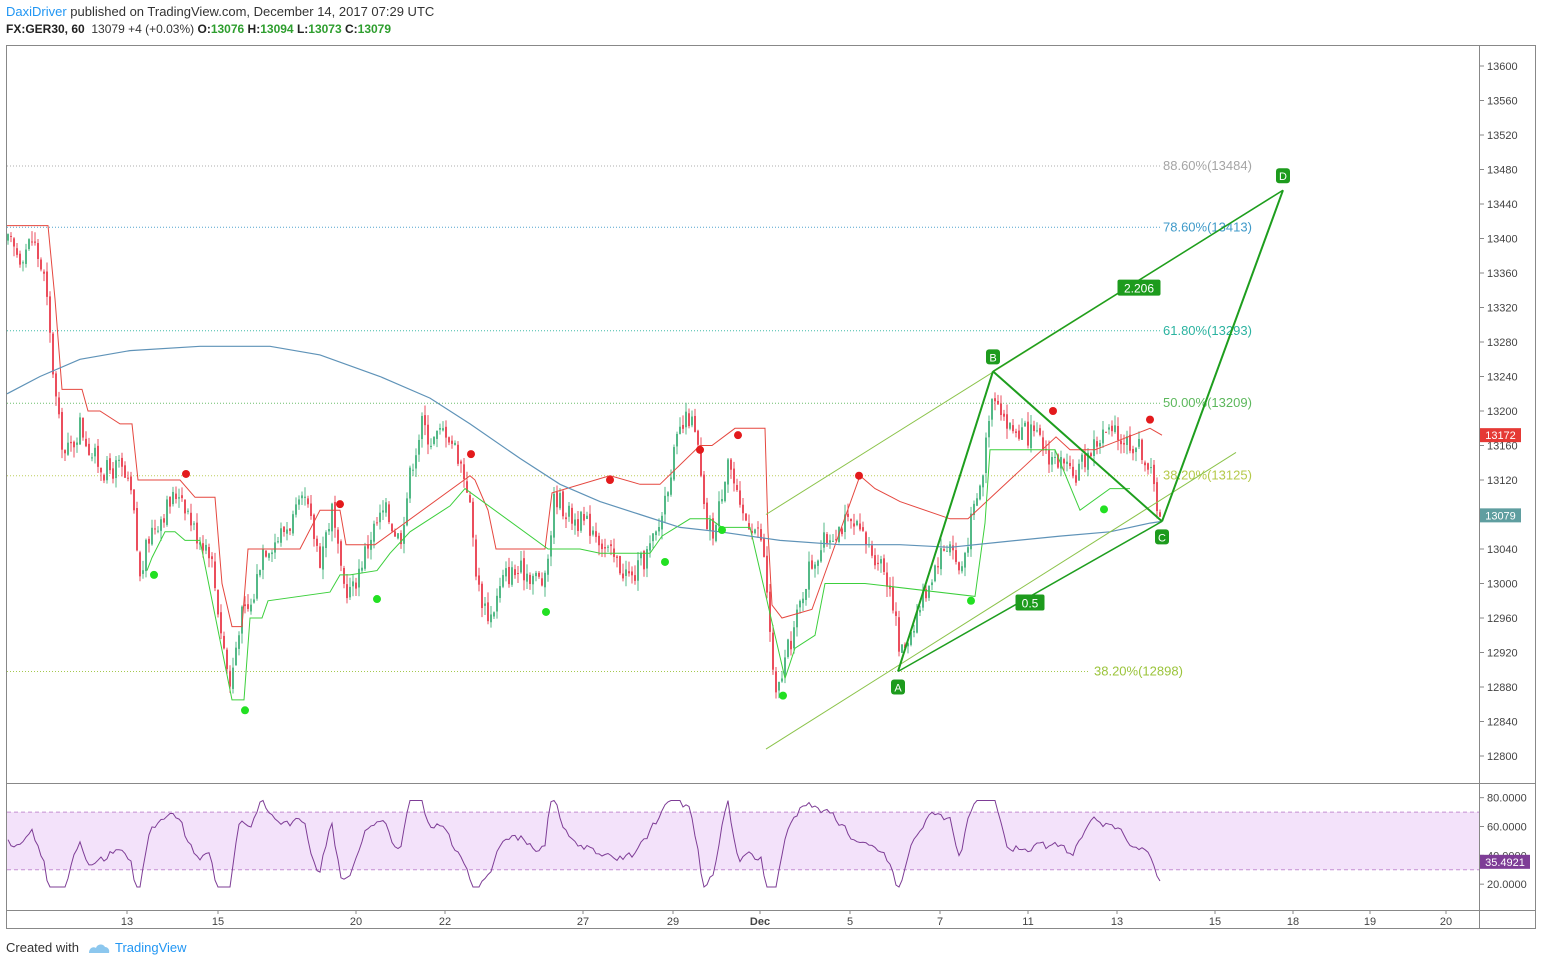 Image resolution: width=1543 pixels, height=966 pixels. I want to click on time-axis: 13 15 20 22 27 29 Dec 5 7 11 13 15 18 19 20, so click(786, 919).